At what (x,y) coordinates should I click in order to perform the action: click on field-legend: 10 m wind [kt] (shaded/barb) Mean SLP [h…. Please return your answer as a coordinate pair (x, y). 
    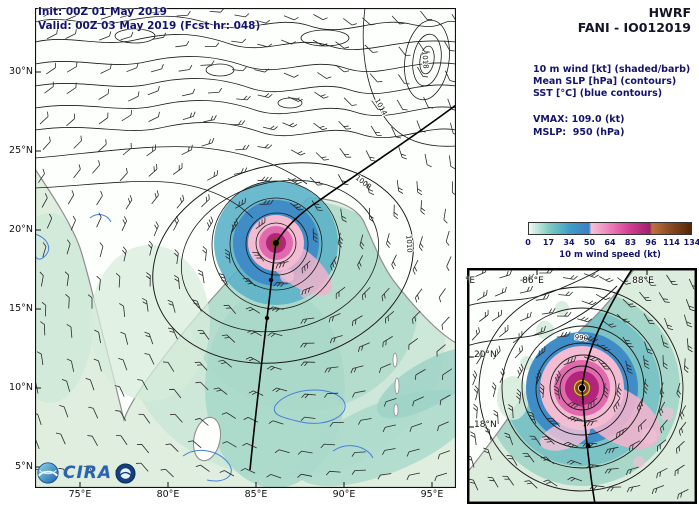
    Looking at the image, I should click on (611, 82).